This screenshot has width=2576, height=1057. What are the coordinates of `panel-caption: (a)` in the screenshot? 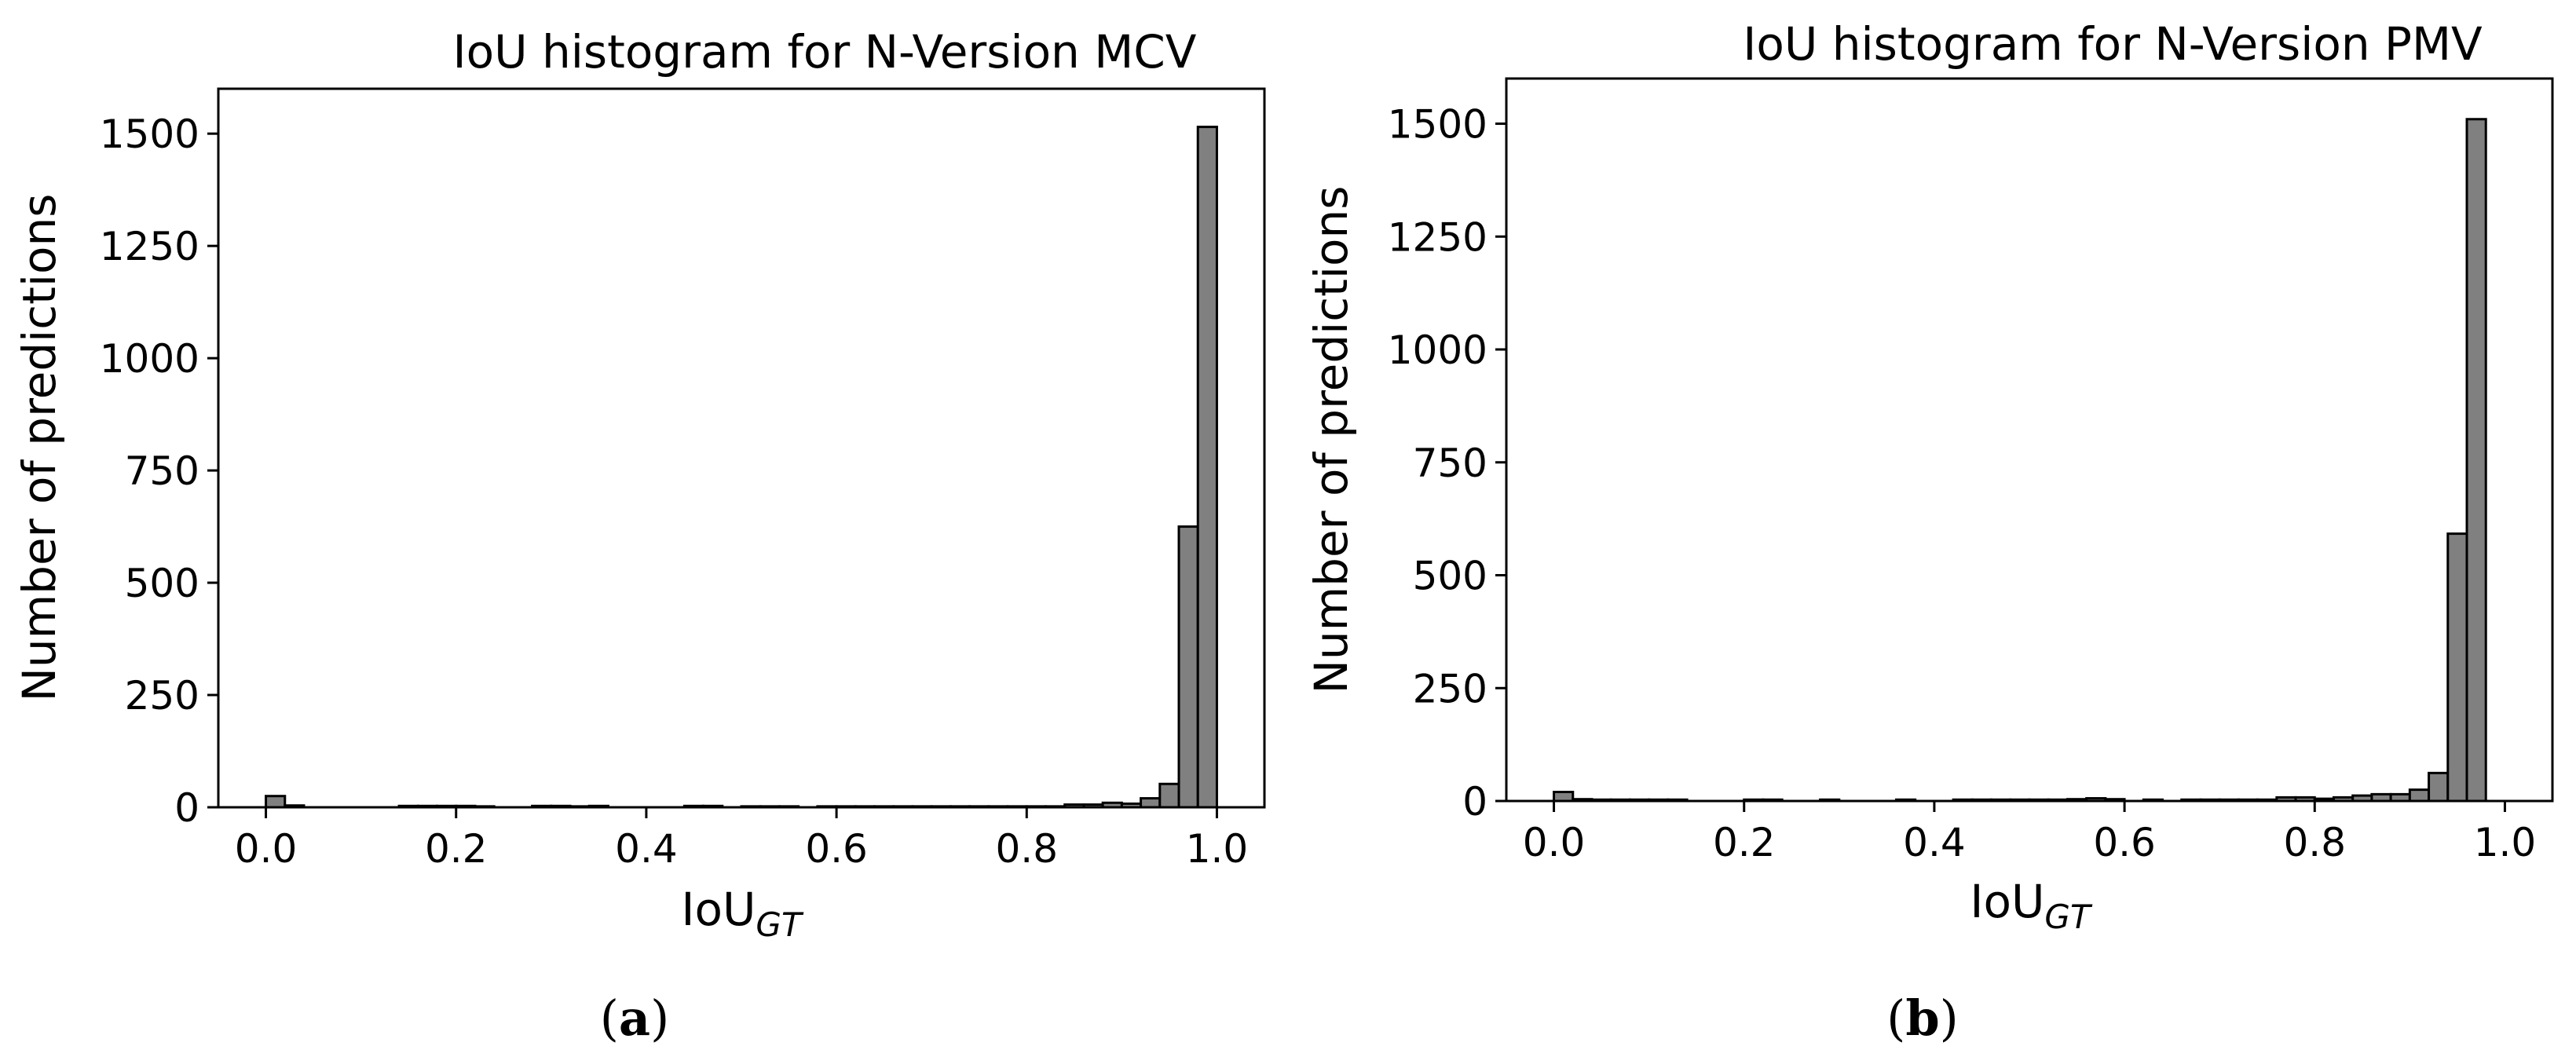 It's located at (635, 1018).